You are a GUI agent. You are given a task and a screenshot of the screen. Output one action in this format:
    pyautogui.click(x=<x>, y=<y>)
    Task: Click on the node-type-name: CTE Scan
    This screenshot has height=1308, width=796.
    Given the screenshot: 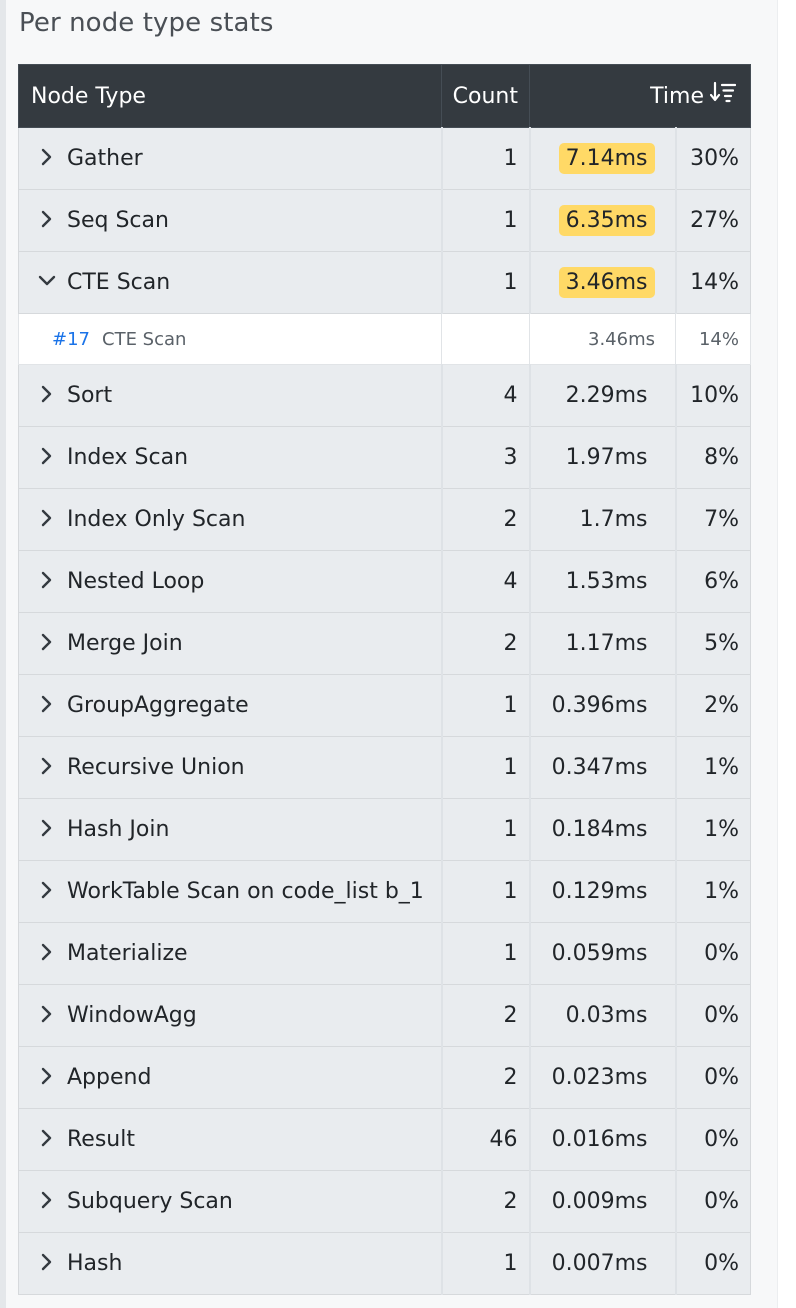 What is the action you would take?
    pyautogui.click(x=119, y=282)
    